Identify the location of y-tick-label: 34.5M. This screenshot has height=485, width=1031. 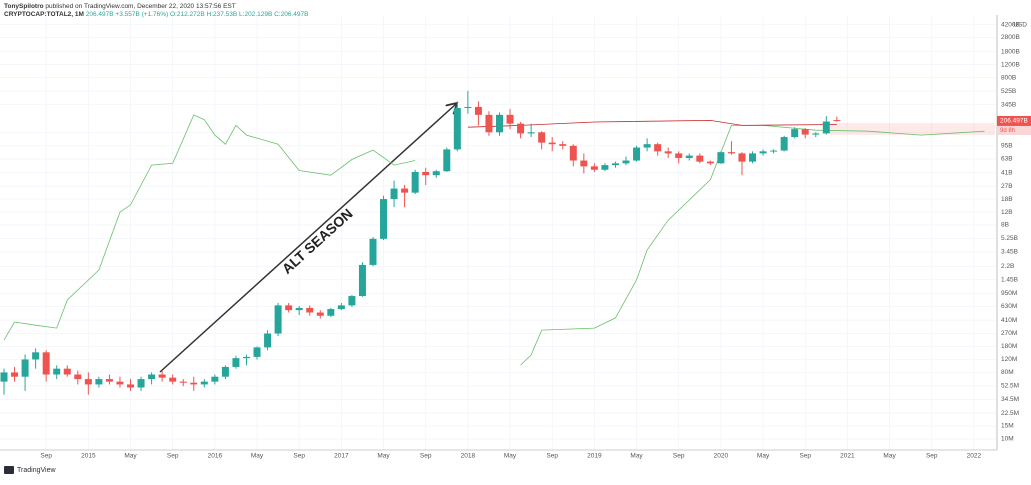
(1010, 399).